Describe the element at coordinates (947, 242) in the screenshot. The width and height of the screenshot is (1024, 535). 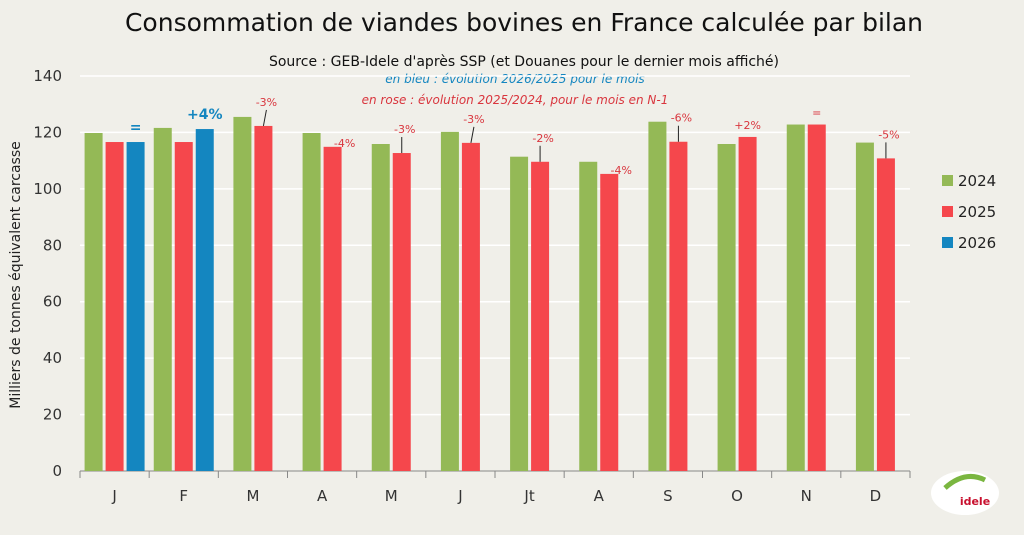
I see `legend-swatch-2026` at that location.